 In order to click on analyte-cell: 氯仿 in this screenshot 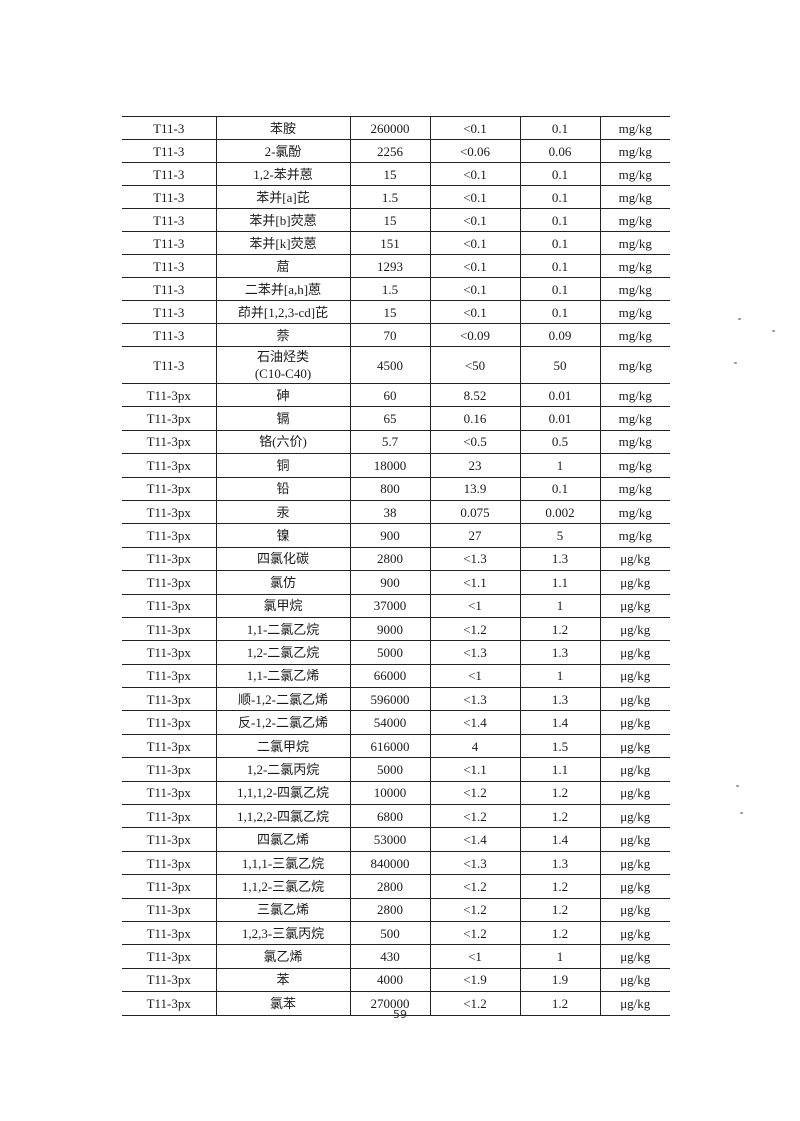, I will do `click(282, 582)`.